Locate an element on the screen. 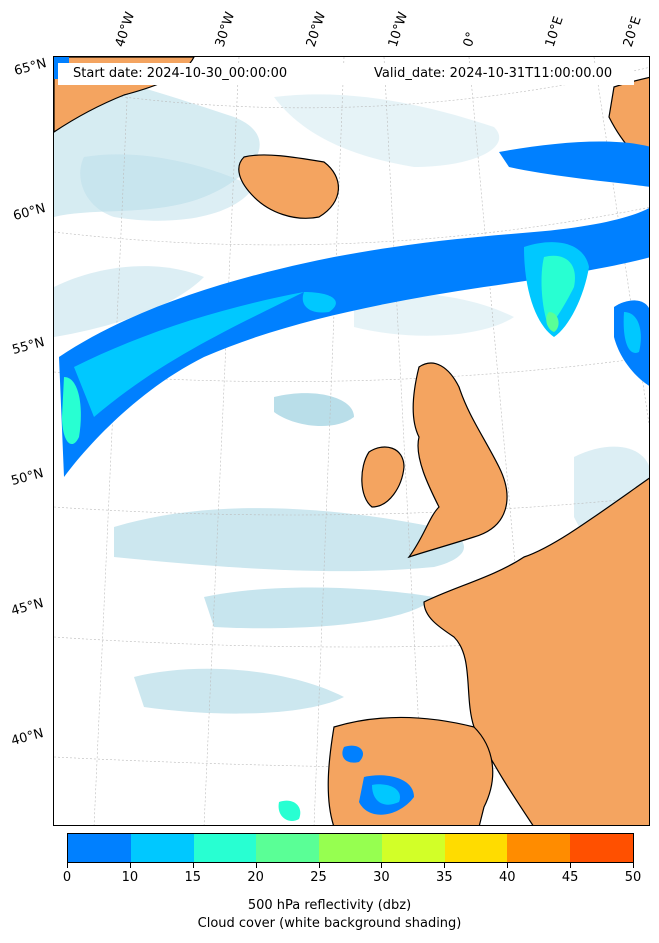 Image resolution: width=659 pixels, height=943 pixels. longitude-label-20w: 20°W is located at coordinates (316, 29).